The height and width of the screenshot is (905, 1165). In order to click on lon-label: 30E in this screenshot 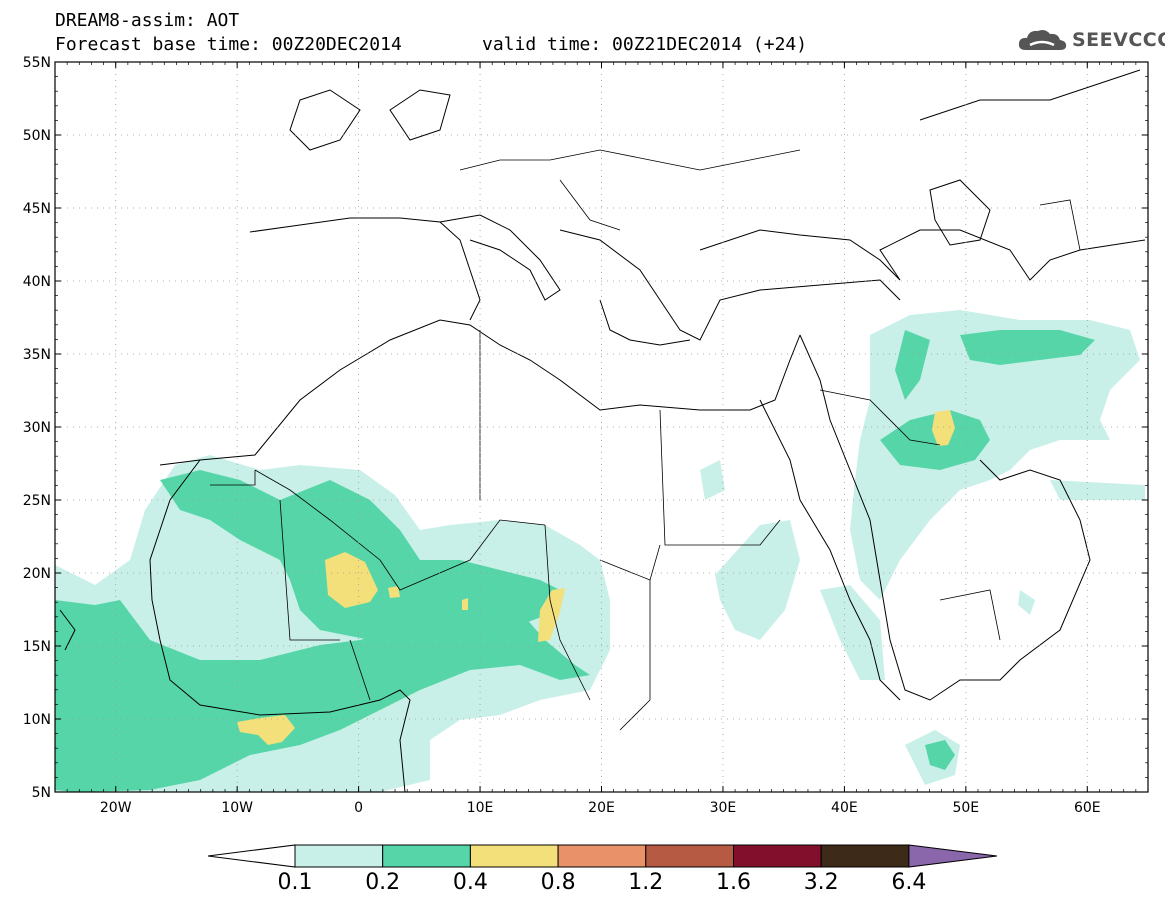, I will do `click(723, 808)`.